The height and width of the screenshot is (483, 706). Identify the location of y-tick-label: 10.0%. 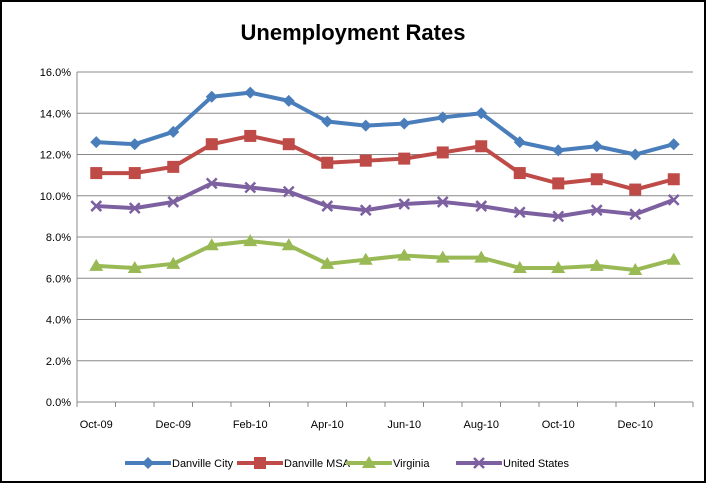
(55, 197).